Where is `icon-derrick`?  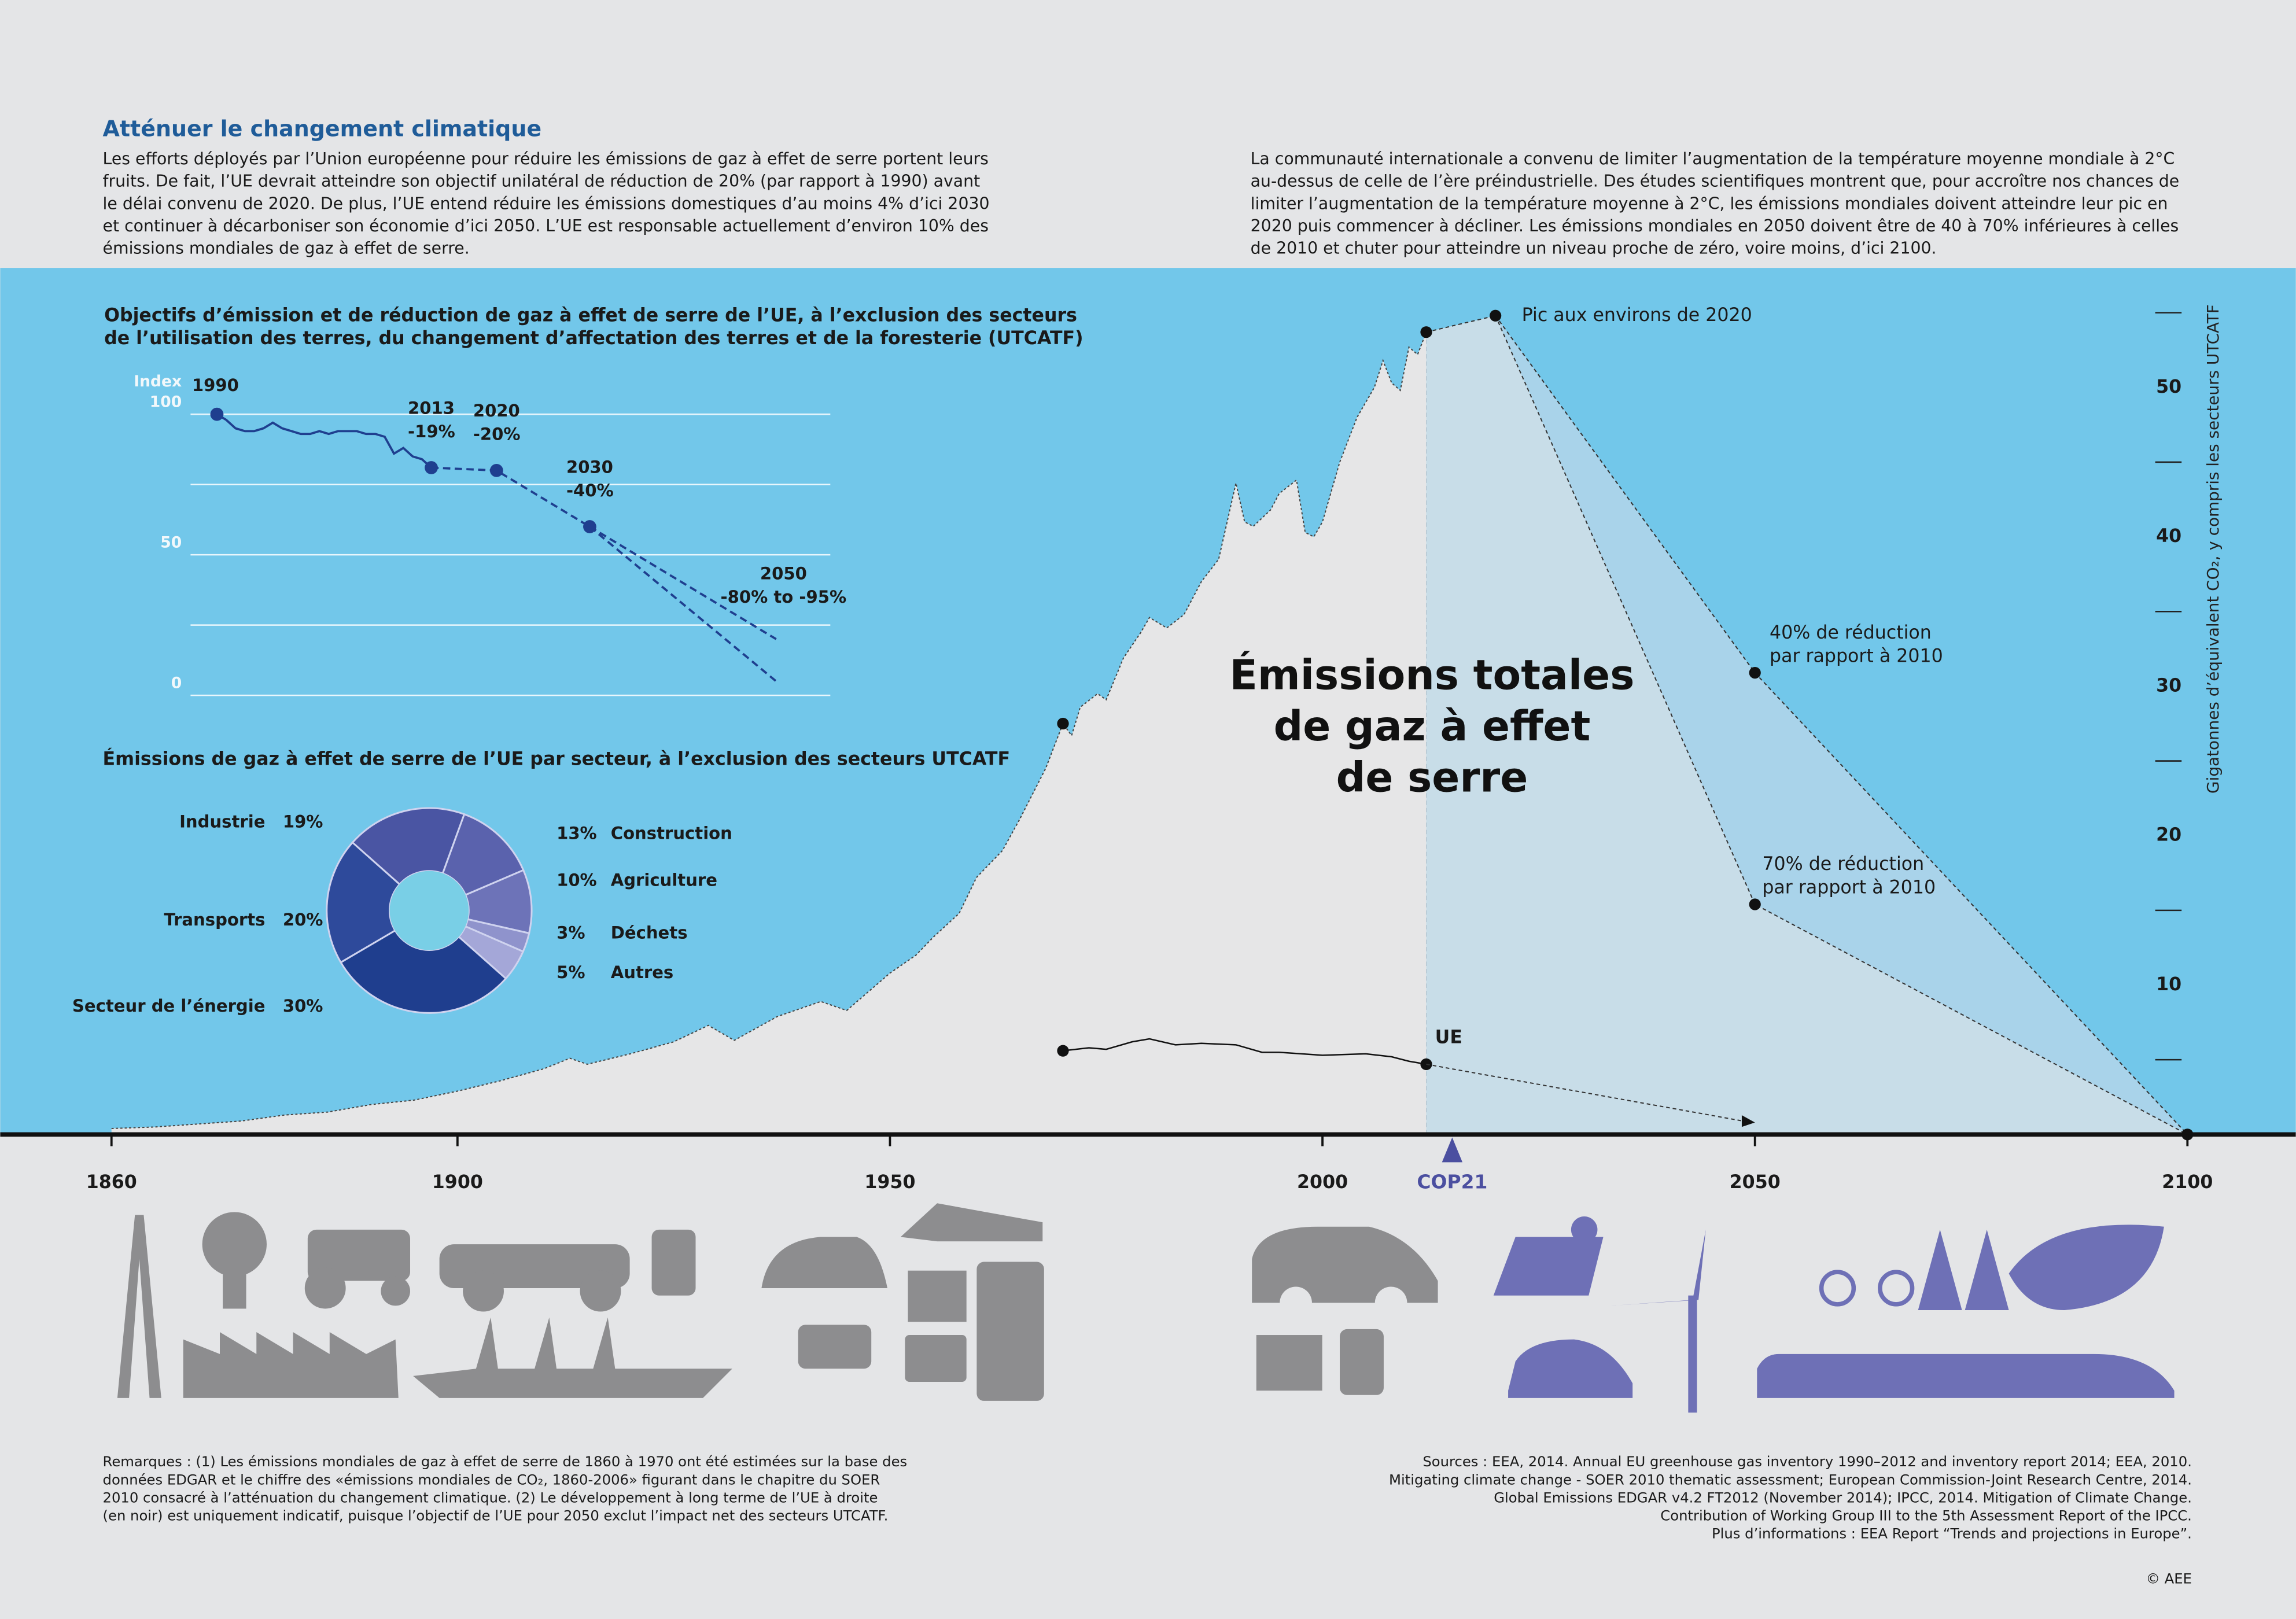 icon-derrick is located at coordinates (139, 1306).